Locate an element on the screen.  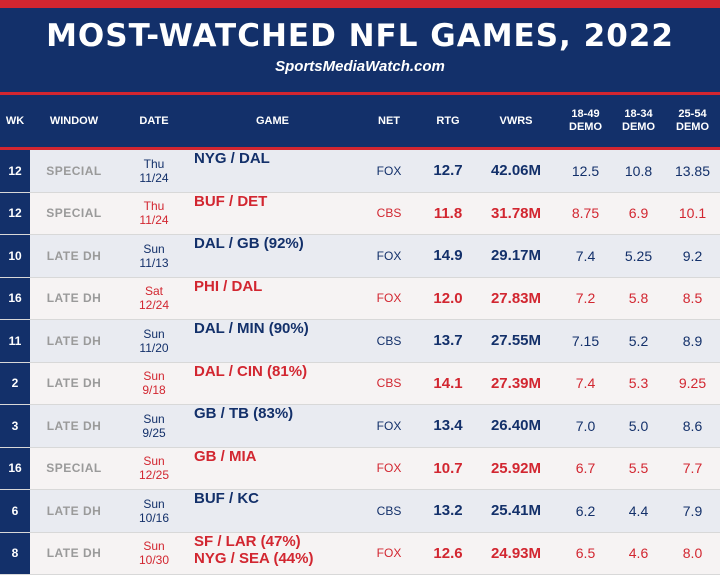
date-value: 10/30 is located at coordinates (154, 560).